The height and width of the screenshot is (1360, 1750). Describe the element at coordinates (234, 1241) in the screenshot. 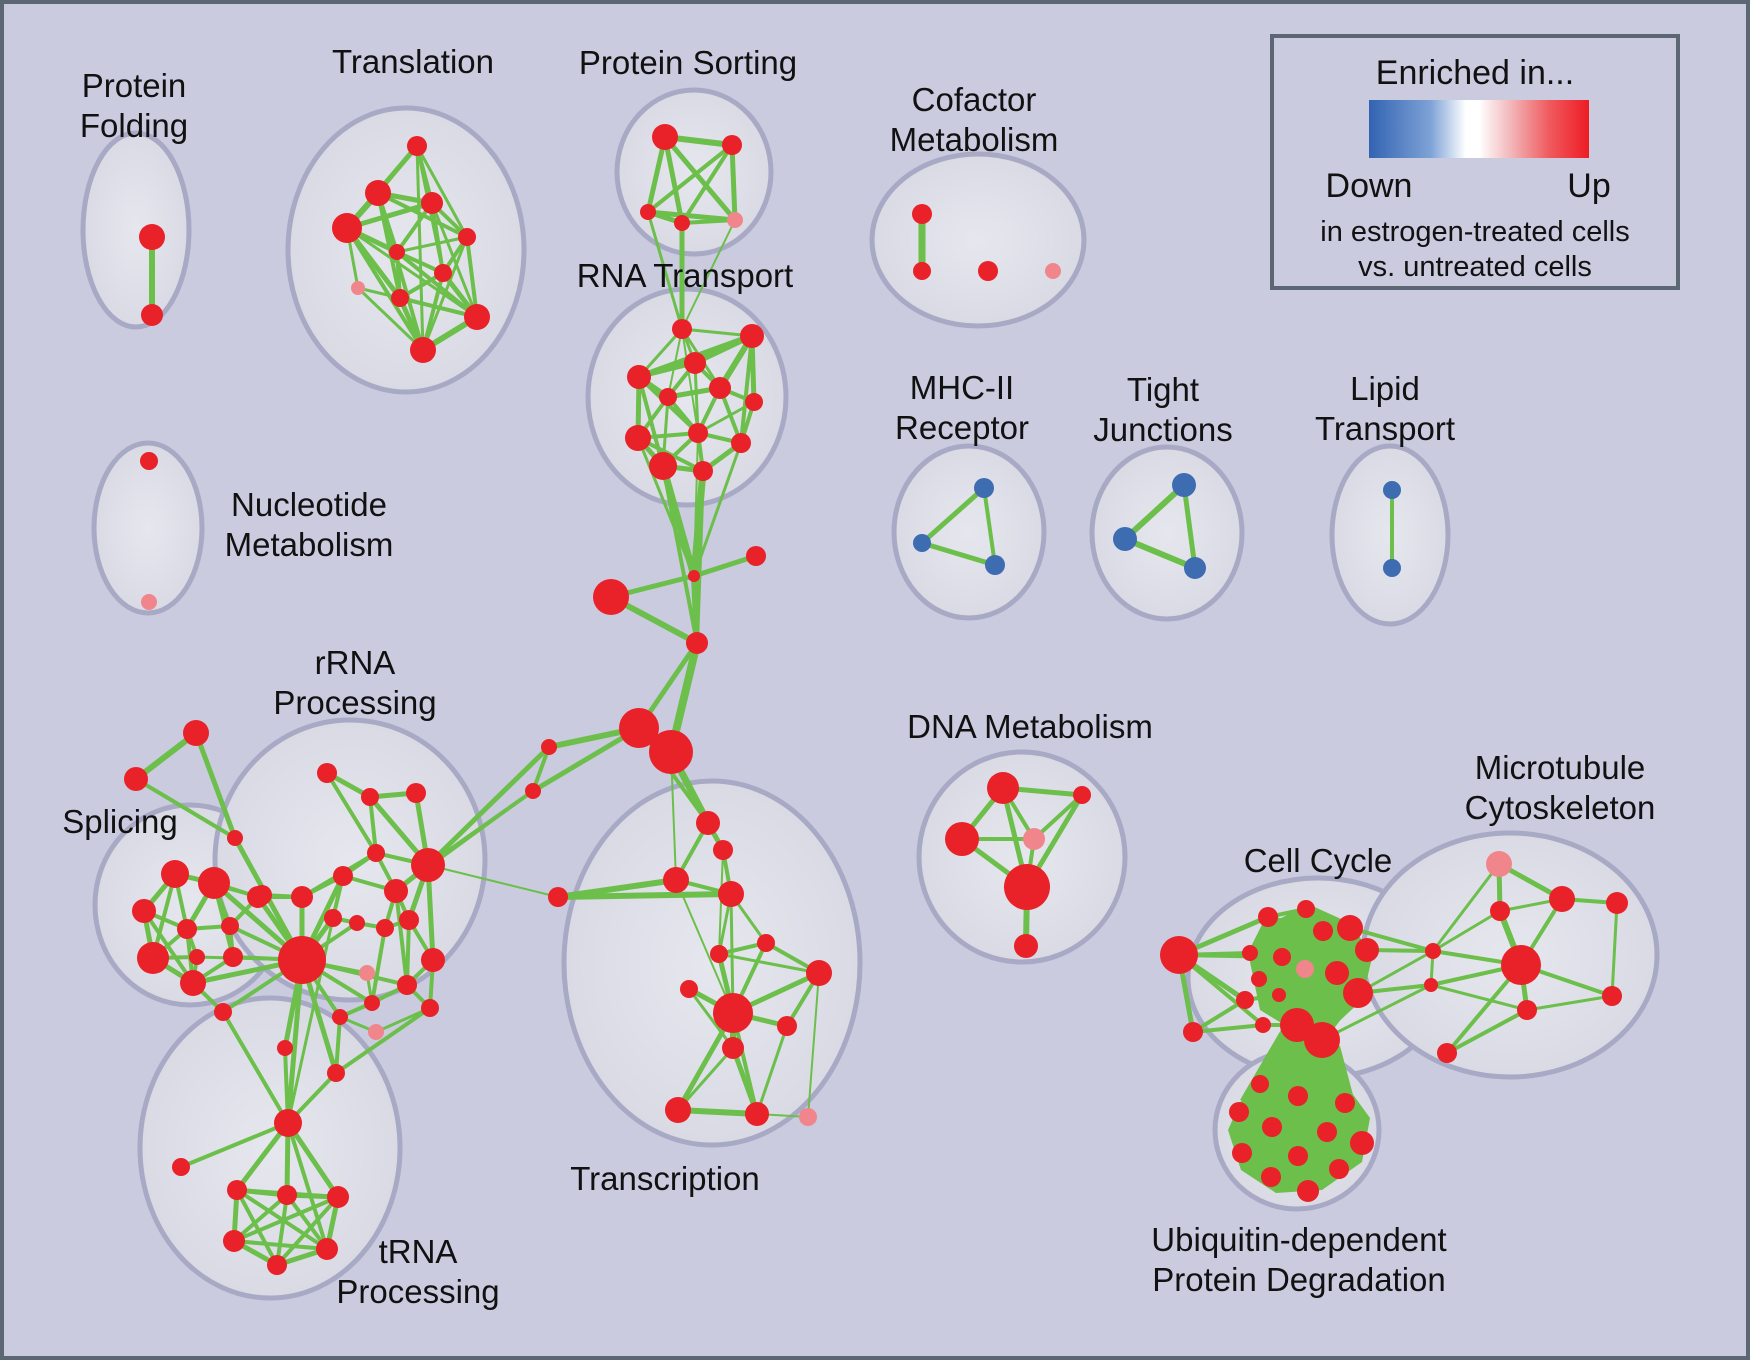

I see `gene-set-node-t4` at that location.